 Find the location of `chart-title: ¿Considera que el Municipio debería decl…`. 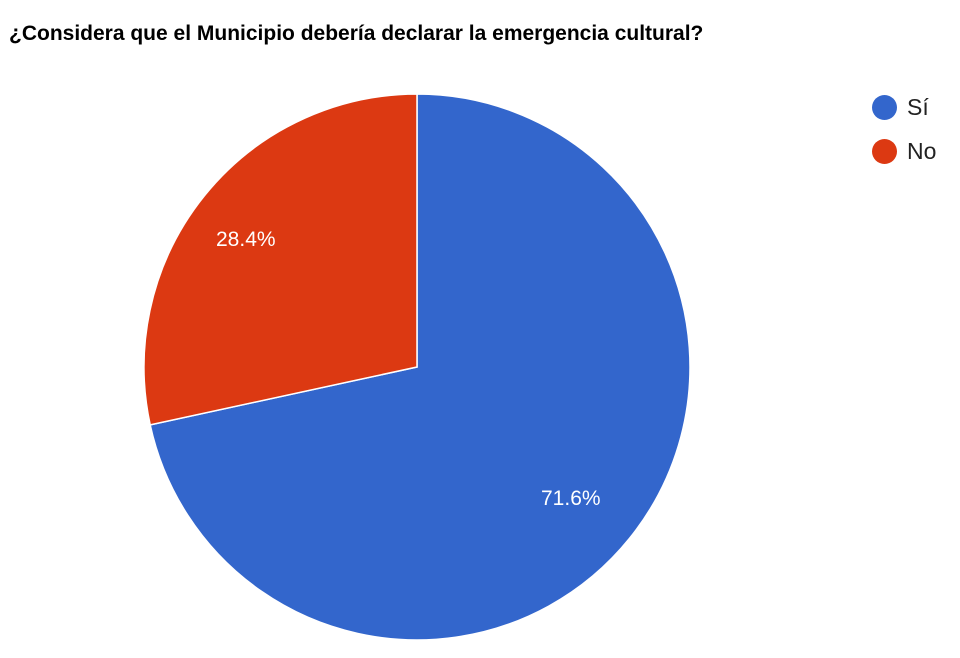

chart-title: ¿Considera que el Municipio debería decl… is located at coordinates (356, 33).